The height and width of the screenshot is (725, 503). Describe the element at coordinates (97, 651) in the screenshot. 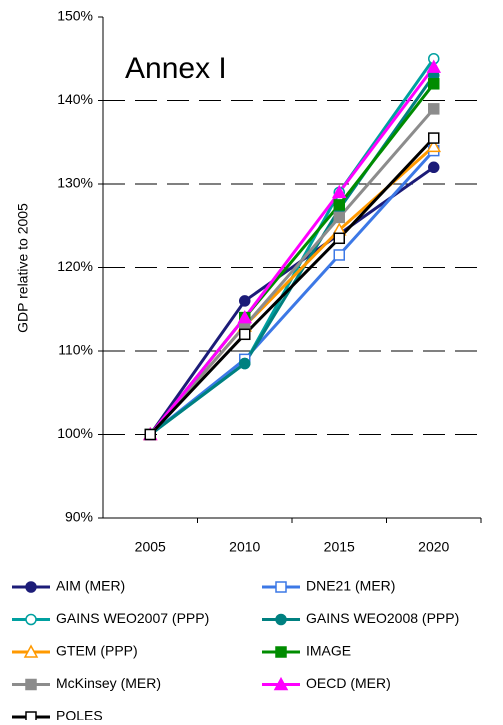

I see `legend-label: GTEM (PPP)` at that location.